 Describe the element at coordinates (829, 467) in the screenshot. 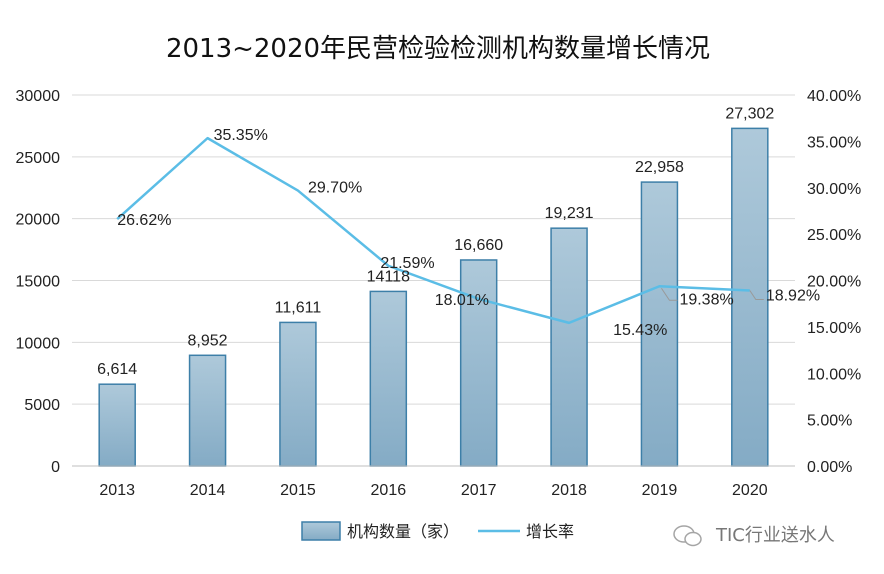

I see `y-right-tick-label: 0.00%` at that location.